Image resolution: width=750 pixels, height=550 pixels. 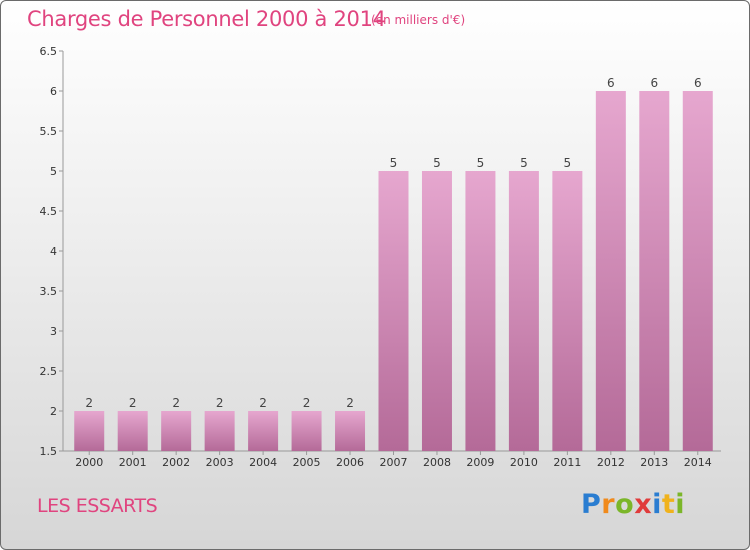 What do you see at coordinates (611, 462) in the screenshot?
I see `x-tick-label-2012: 2012` at bounding box center [611, 462].